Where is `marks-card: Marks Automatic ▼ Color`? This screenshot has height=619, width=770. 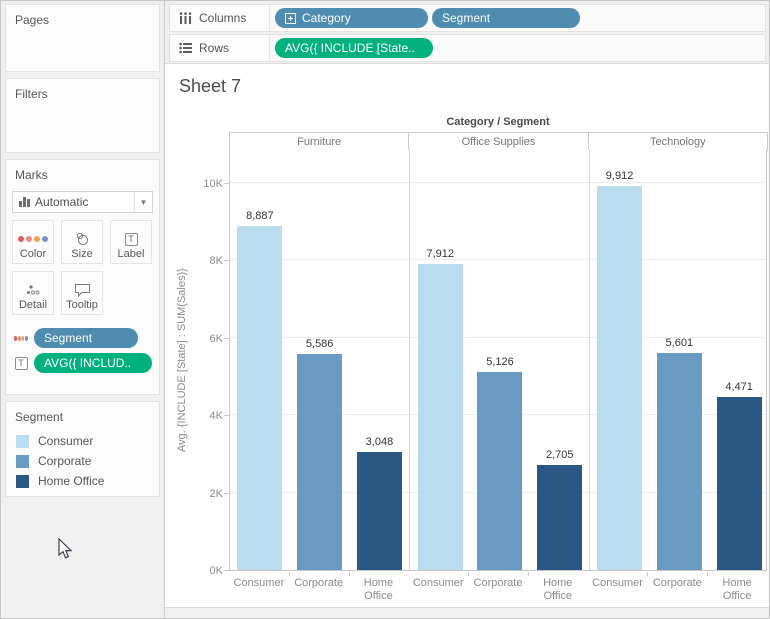 marks-card: Marks Automatic ▼ Color is located at coordinates (82, 277).